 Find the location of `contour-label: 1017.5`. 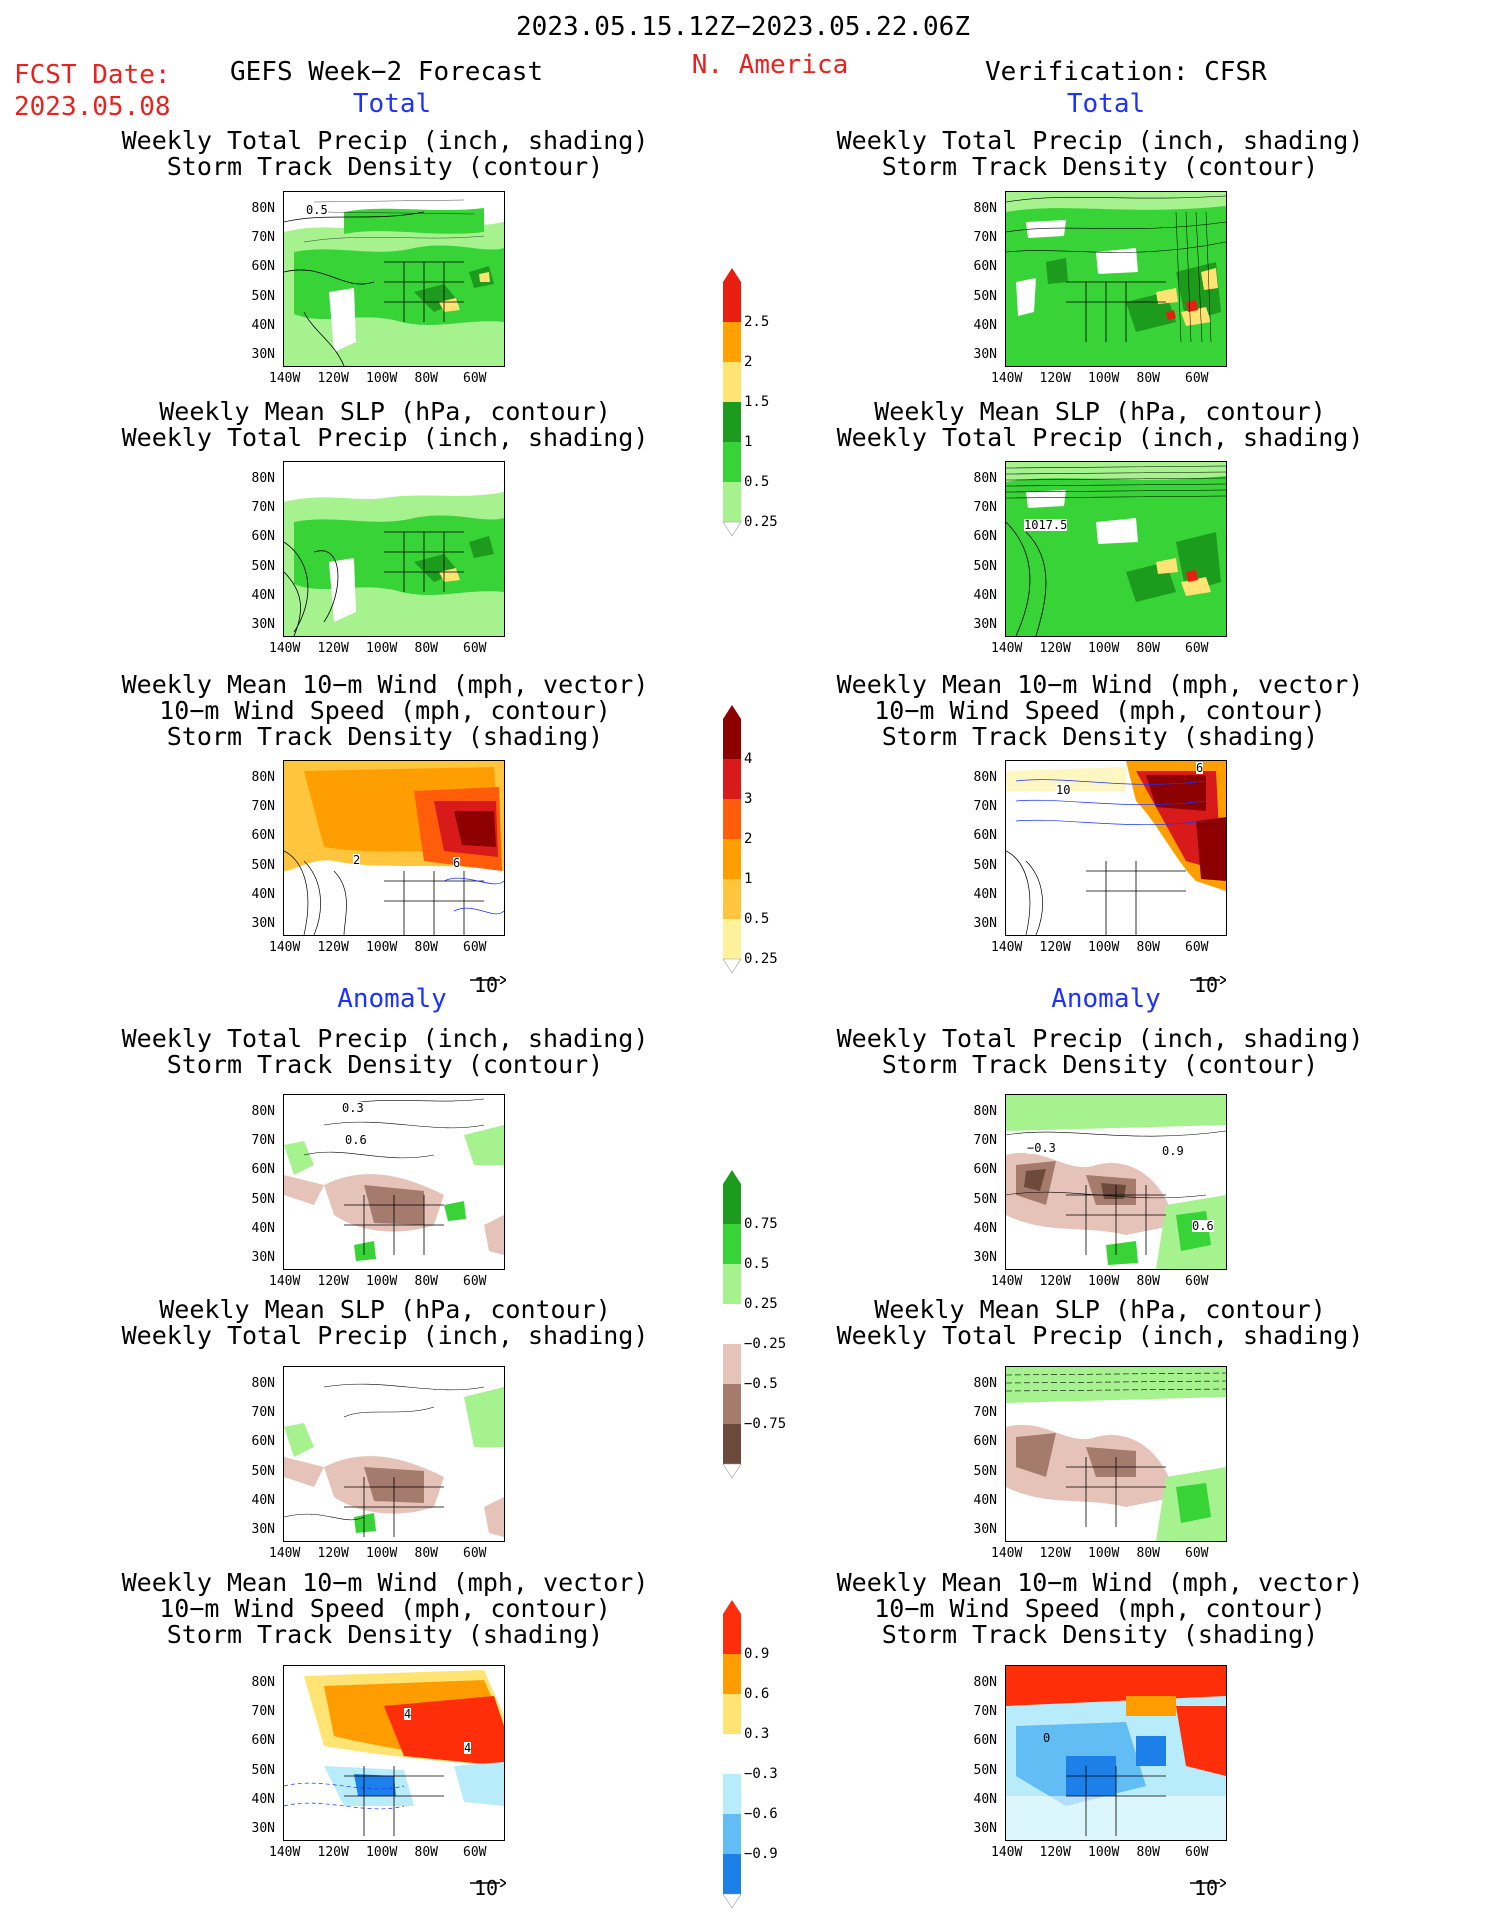

contour-label: 1017.5 is located at coordinates (1046, 525).